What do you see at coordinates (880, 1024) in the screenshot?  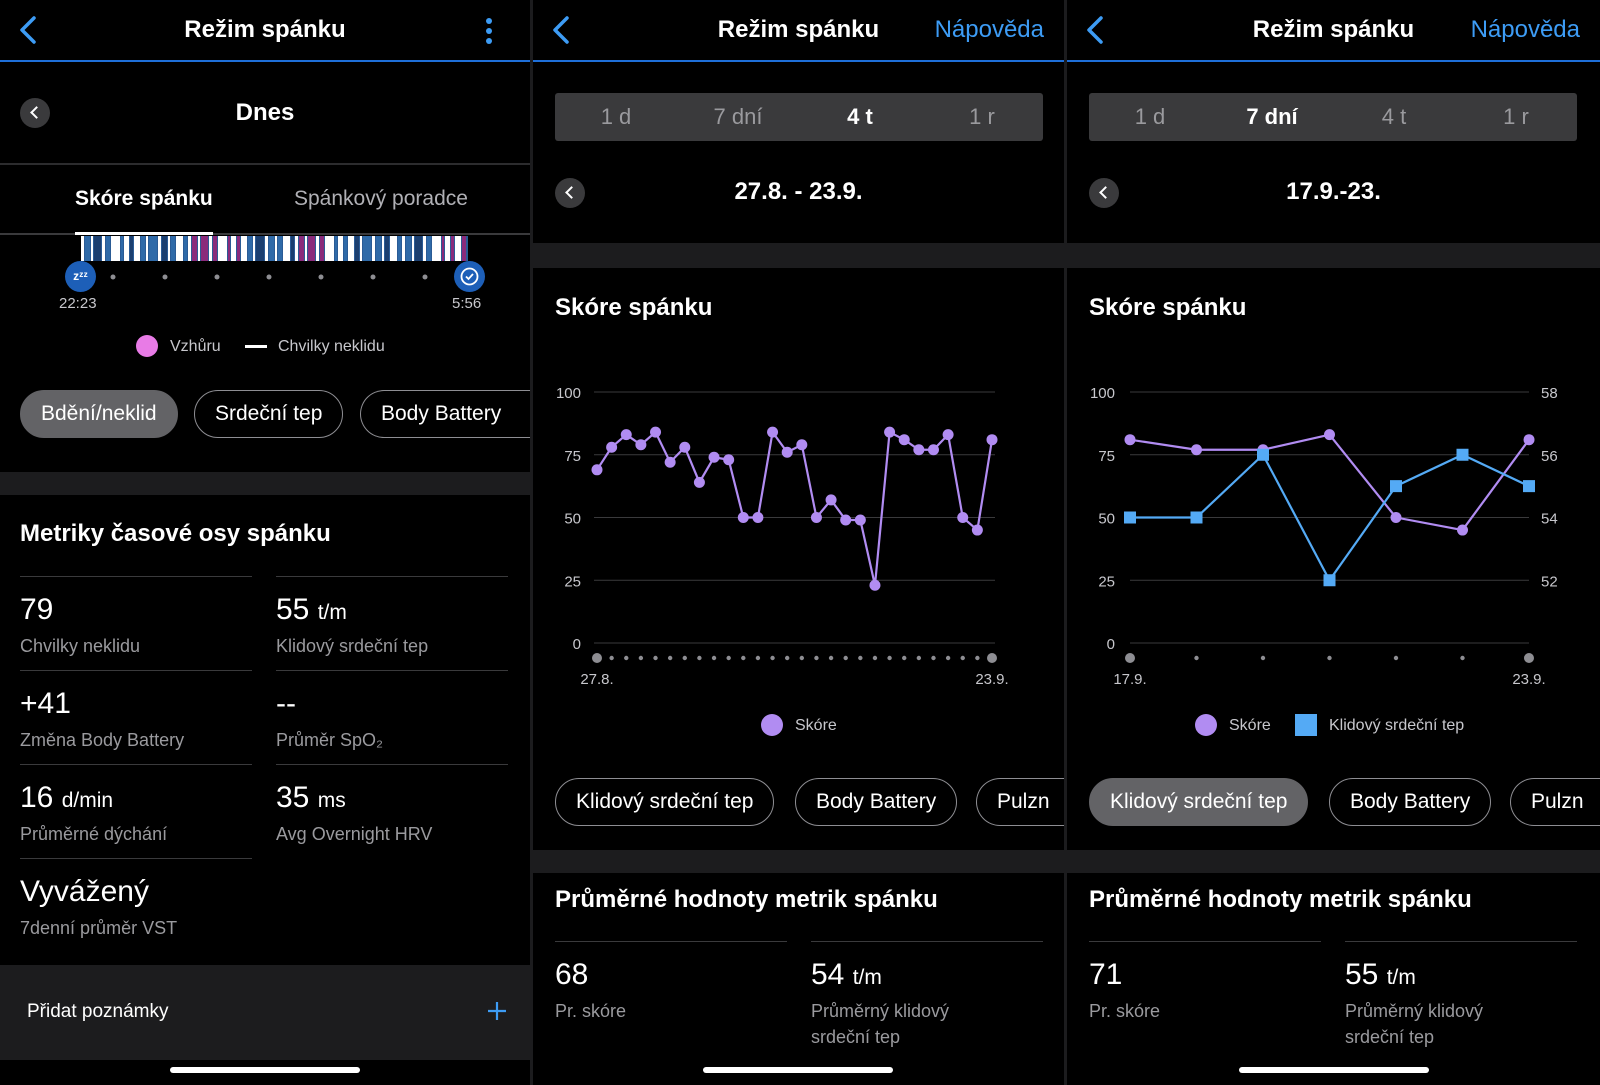 I see `metric-label: Průměrný klidový srdeční tep` at bounding box center [880, 1024].